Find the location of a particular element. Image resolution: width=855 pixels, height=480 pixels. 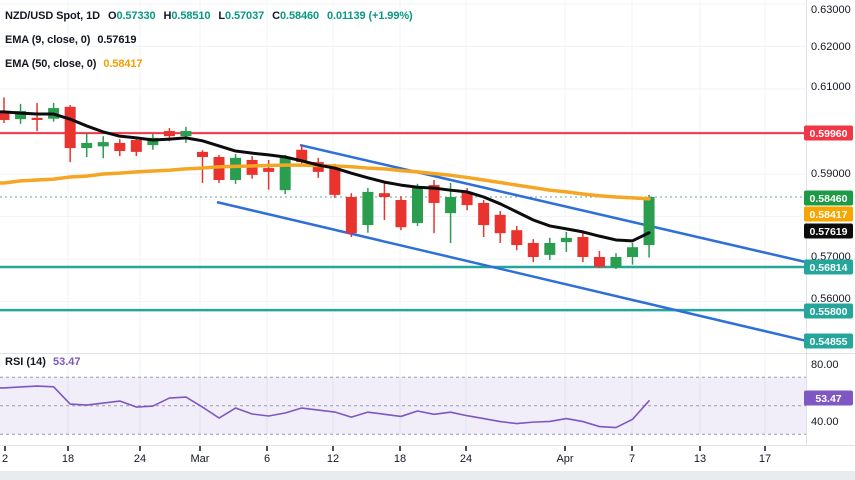

price-axis-label: 0.62000 is located at coordinates (831, 47).